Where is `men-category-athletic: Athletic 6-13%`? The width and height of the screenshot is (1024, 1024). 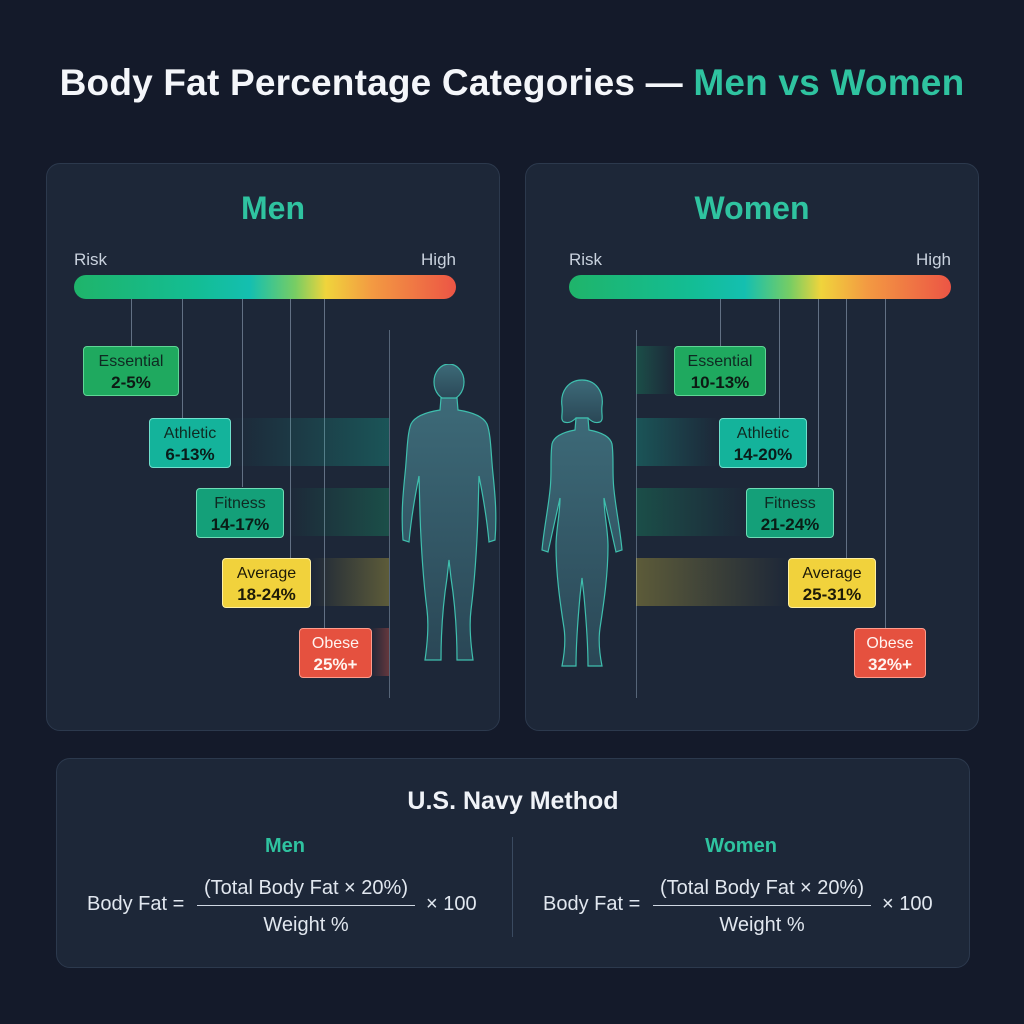
men-category-athletic: Athletic 6-13% is located at coordinates (190, 443).